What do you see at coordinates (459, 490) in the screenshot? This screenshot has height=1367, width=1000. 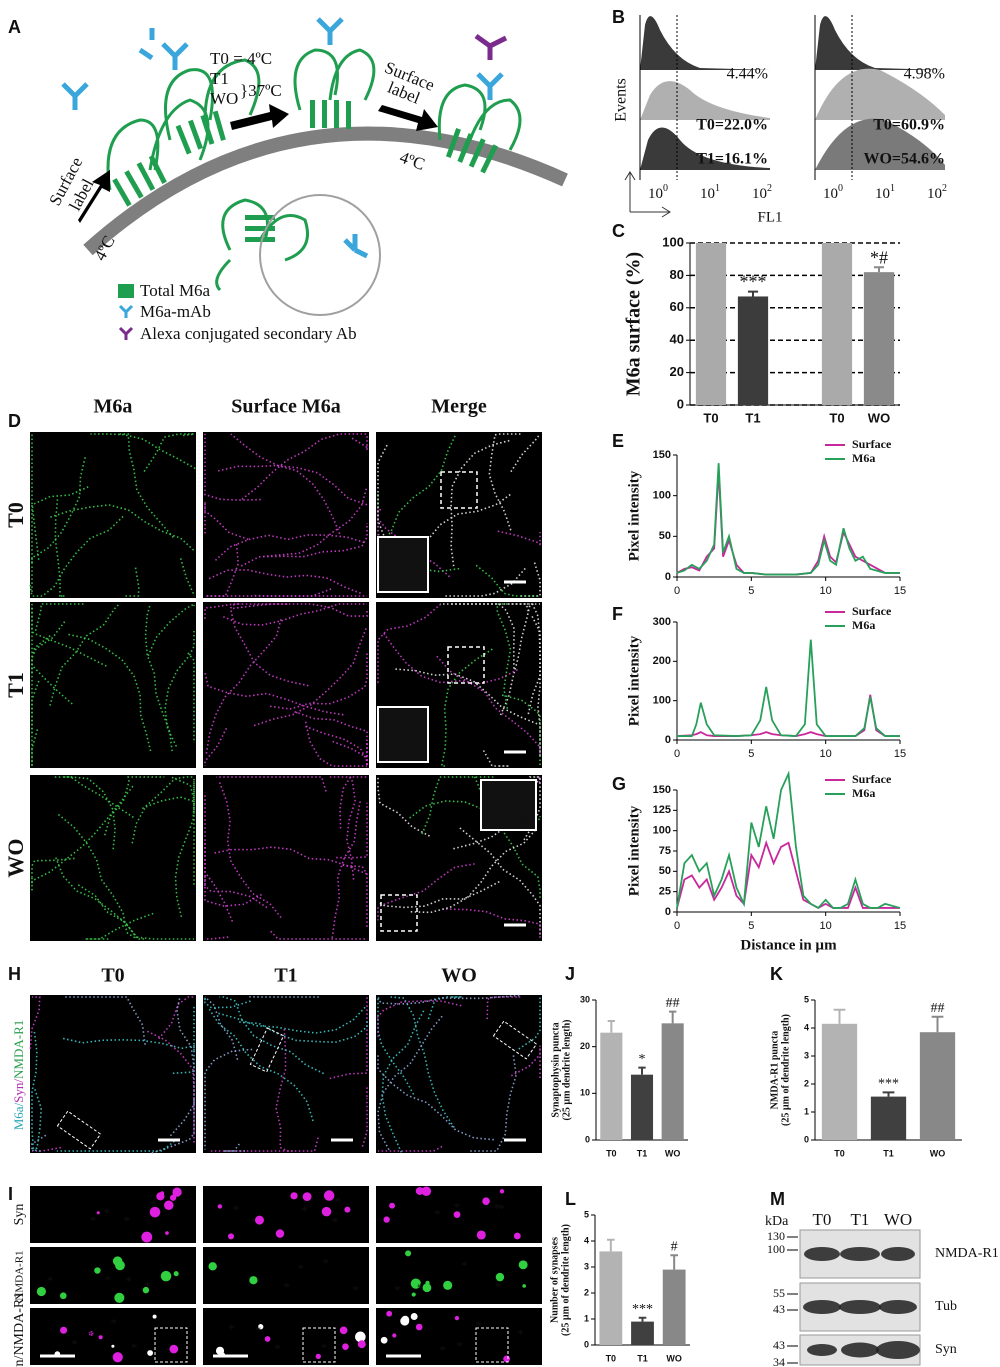 I see `inset-source` at bounding box center [459, 490].